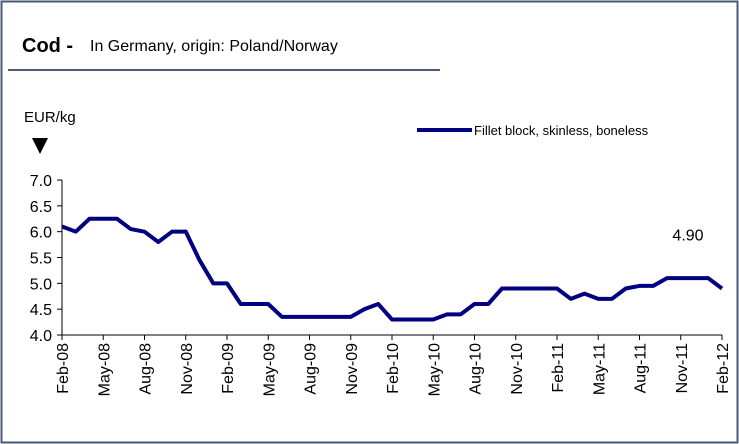  I want to click on x-tick-label: Nov-10, so click(517, 369).